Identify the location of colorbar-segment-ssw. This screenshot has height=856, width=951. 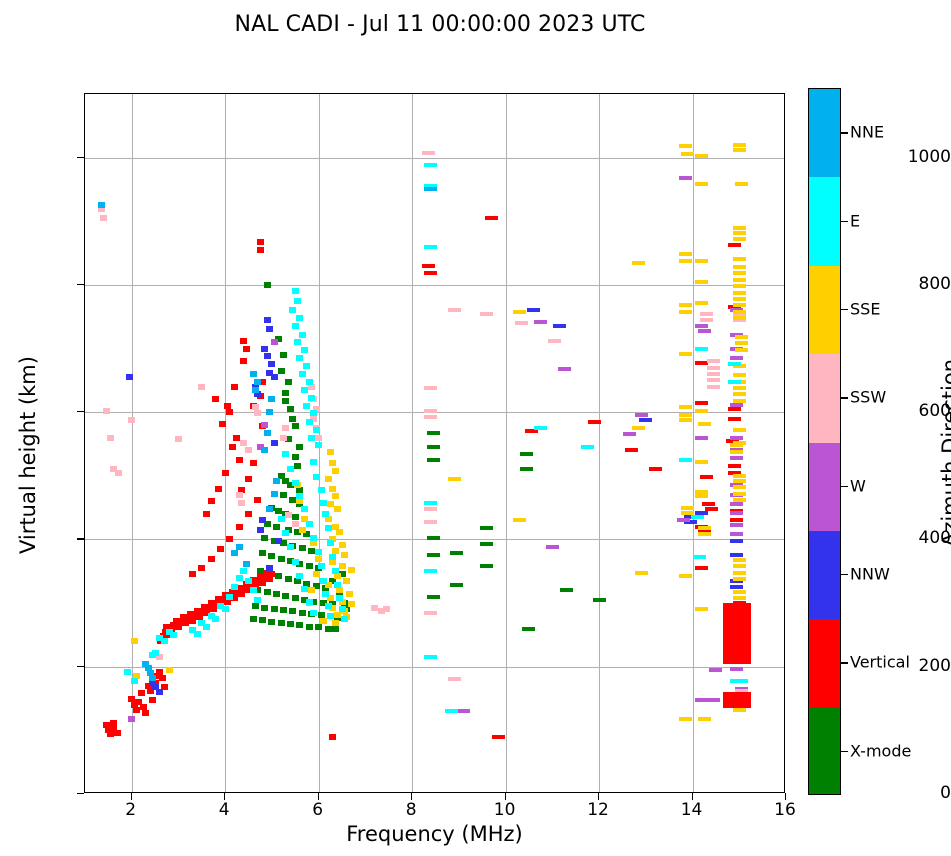
(824, 398).